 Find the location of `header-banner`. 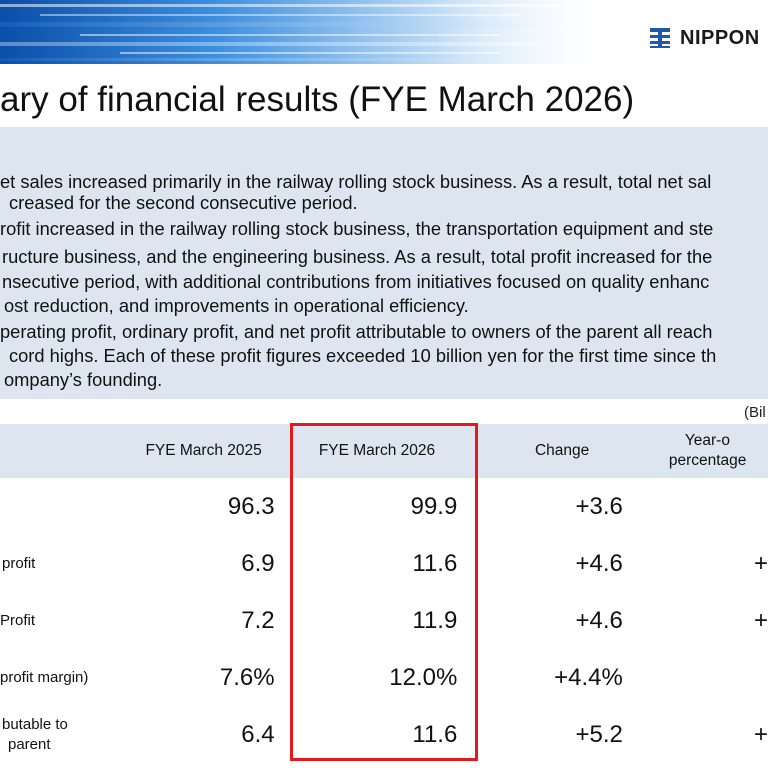

header-banner is located at coordinates (384, 32).